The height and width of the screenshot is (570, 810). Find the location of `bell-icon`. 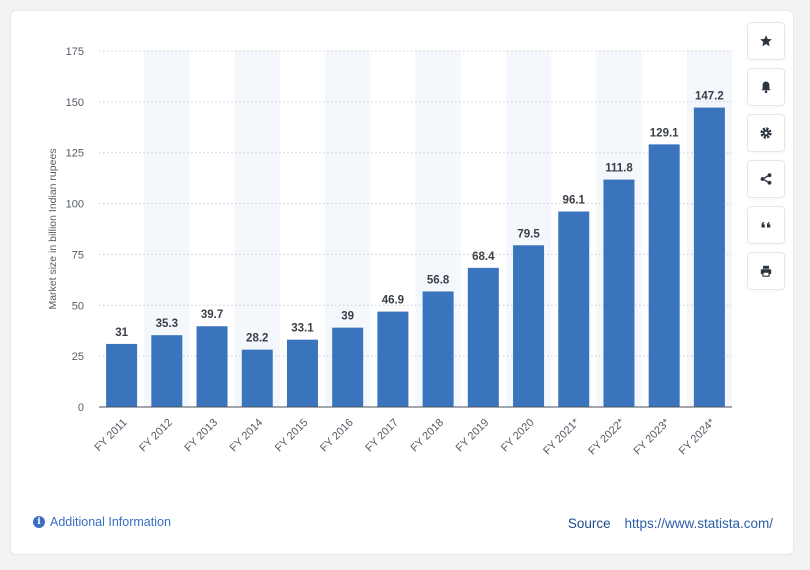

bell-icon is located at coordinates (766, 87).